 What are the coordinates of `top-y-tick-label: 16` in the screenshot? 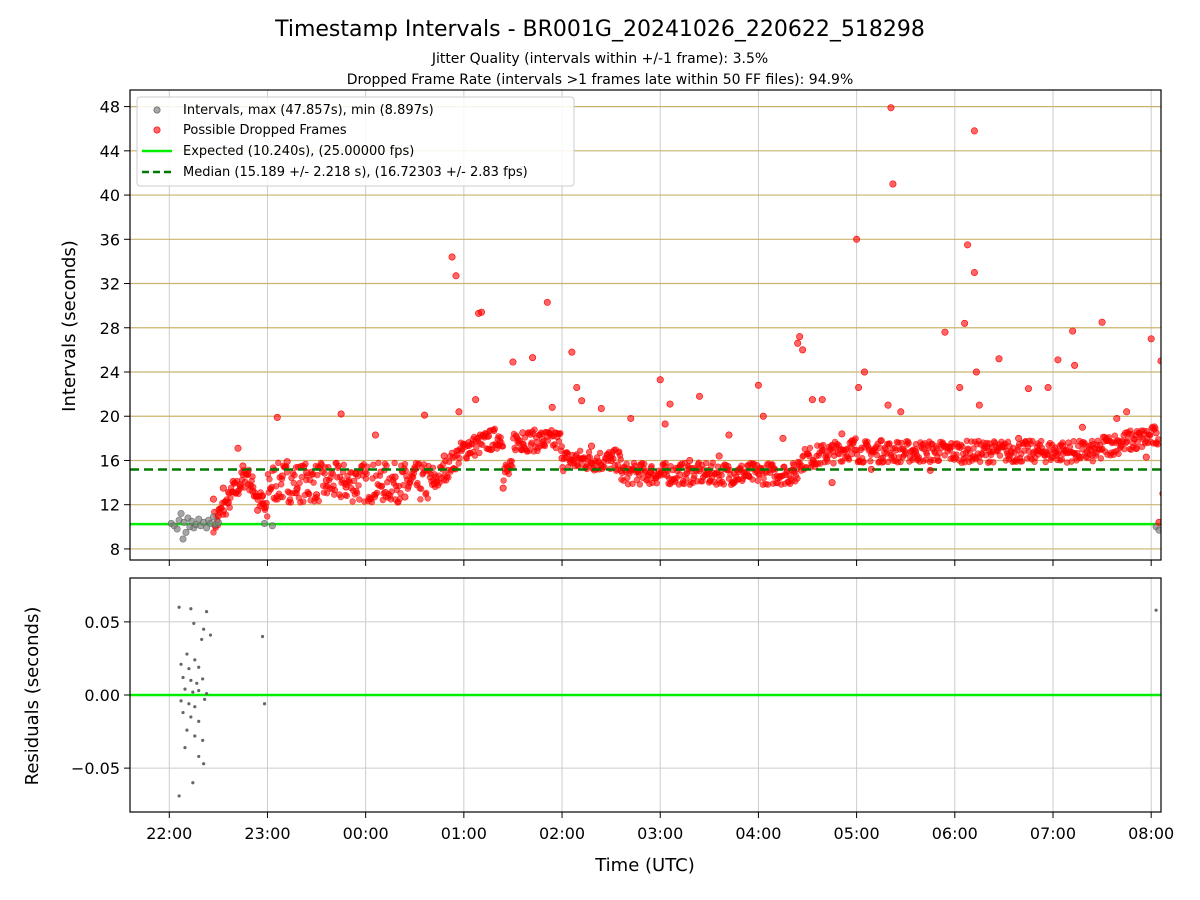 It's located at (110, 460).